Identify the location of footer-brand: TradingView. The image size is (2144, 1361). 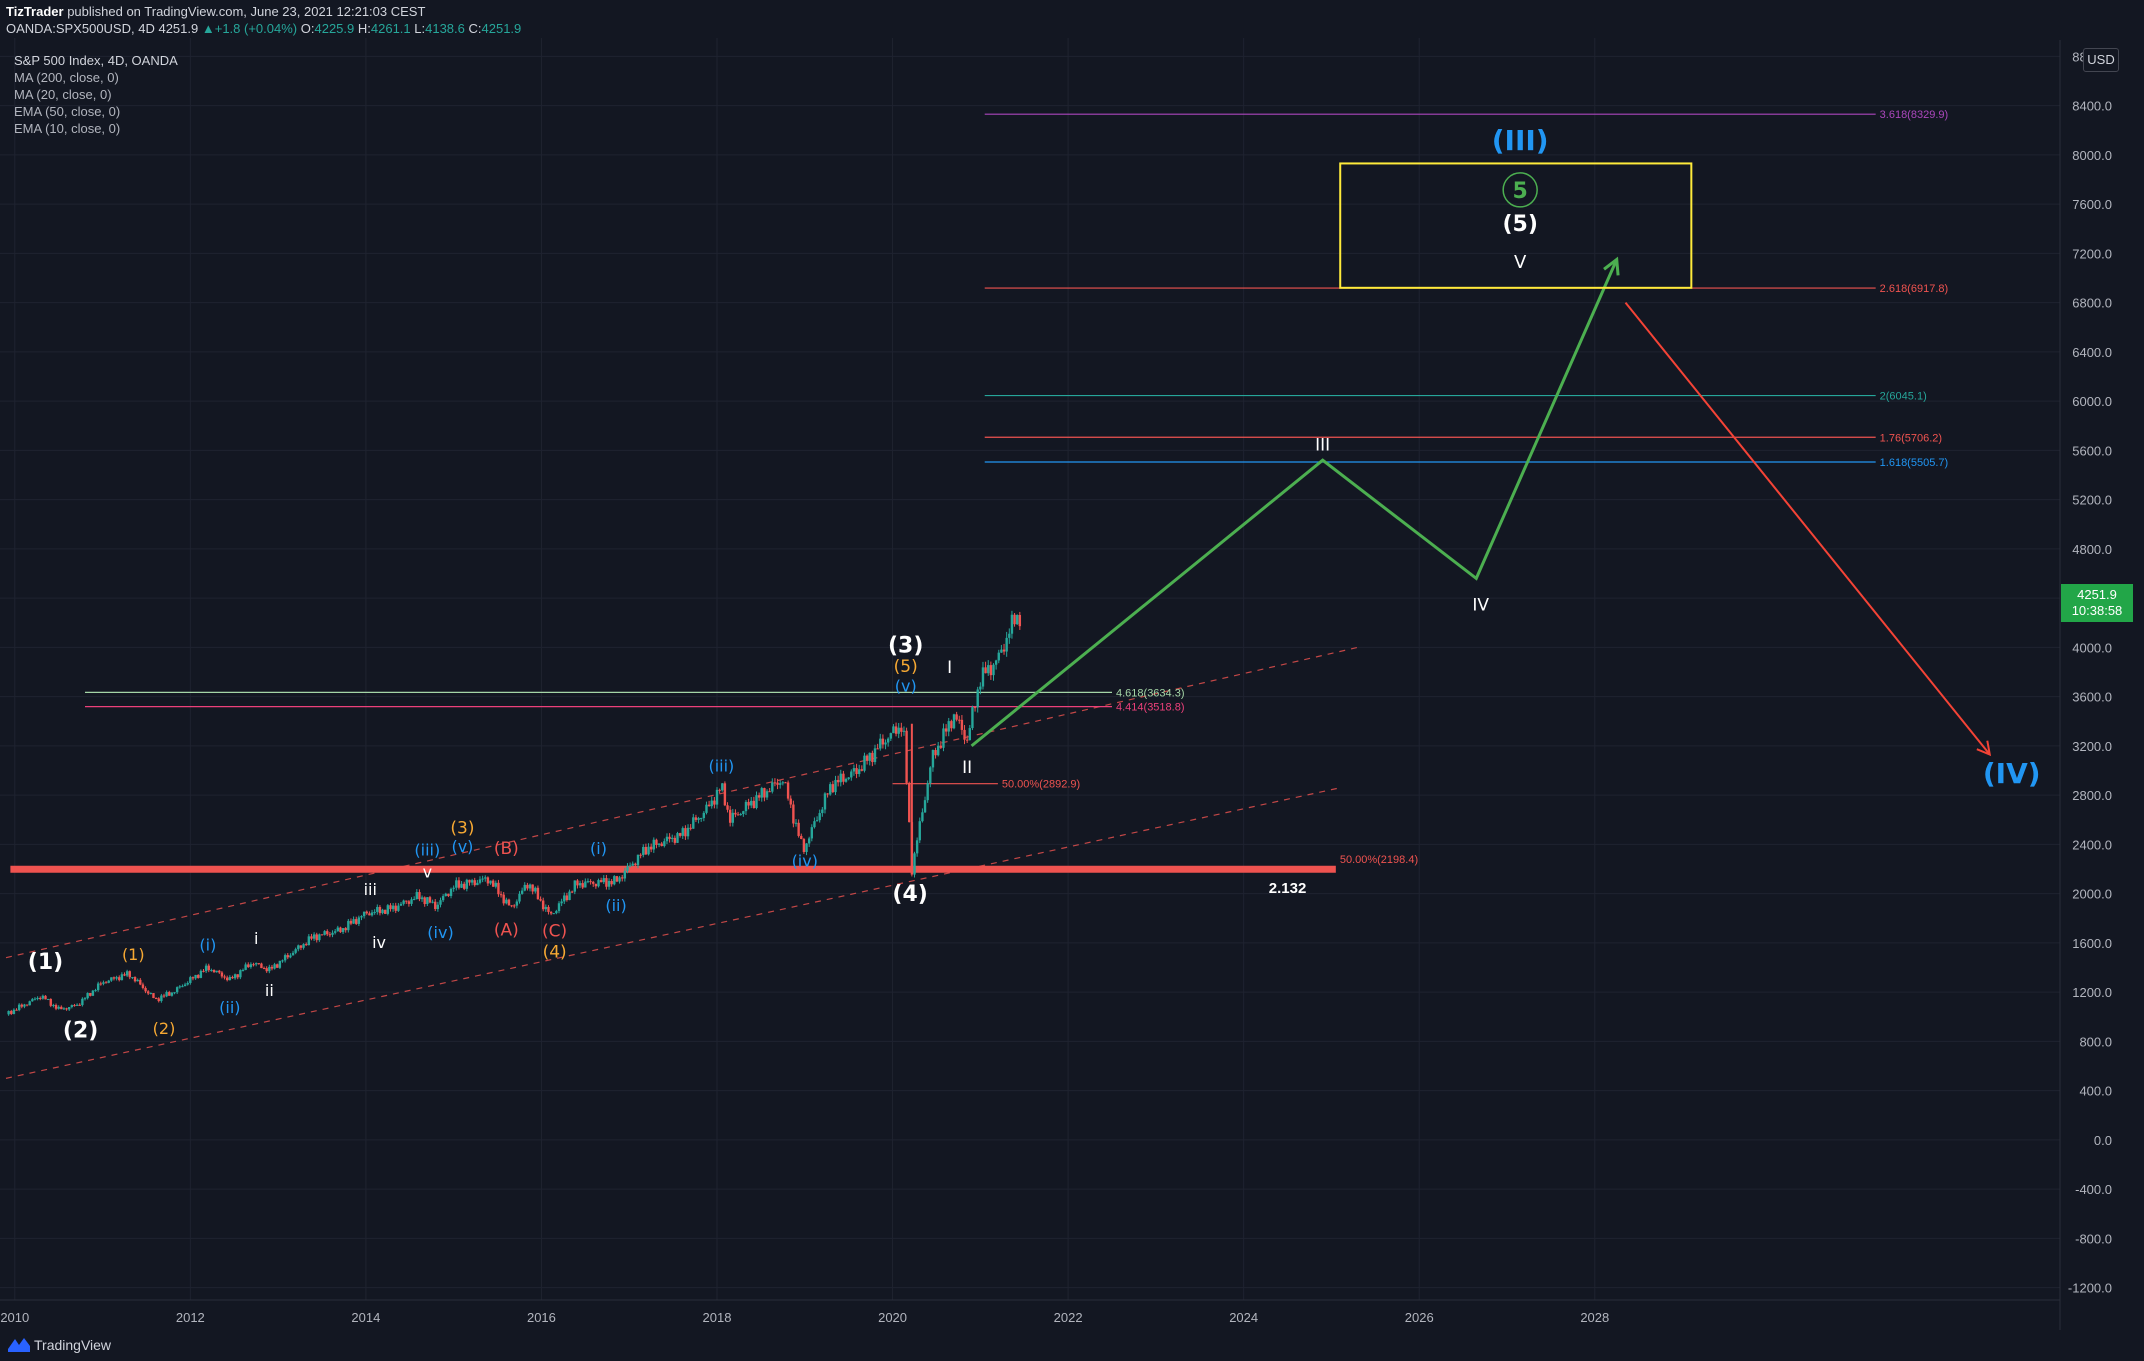
(73, 1345).